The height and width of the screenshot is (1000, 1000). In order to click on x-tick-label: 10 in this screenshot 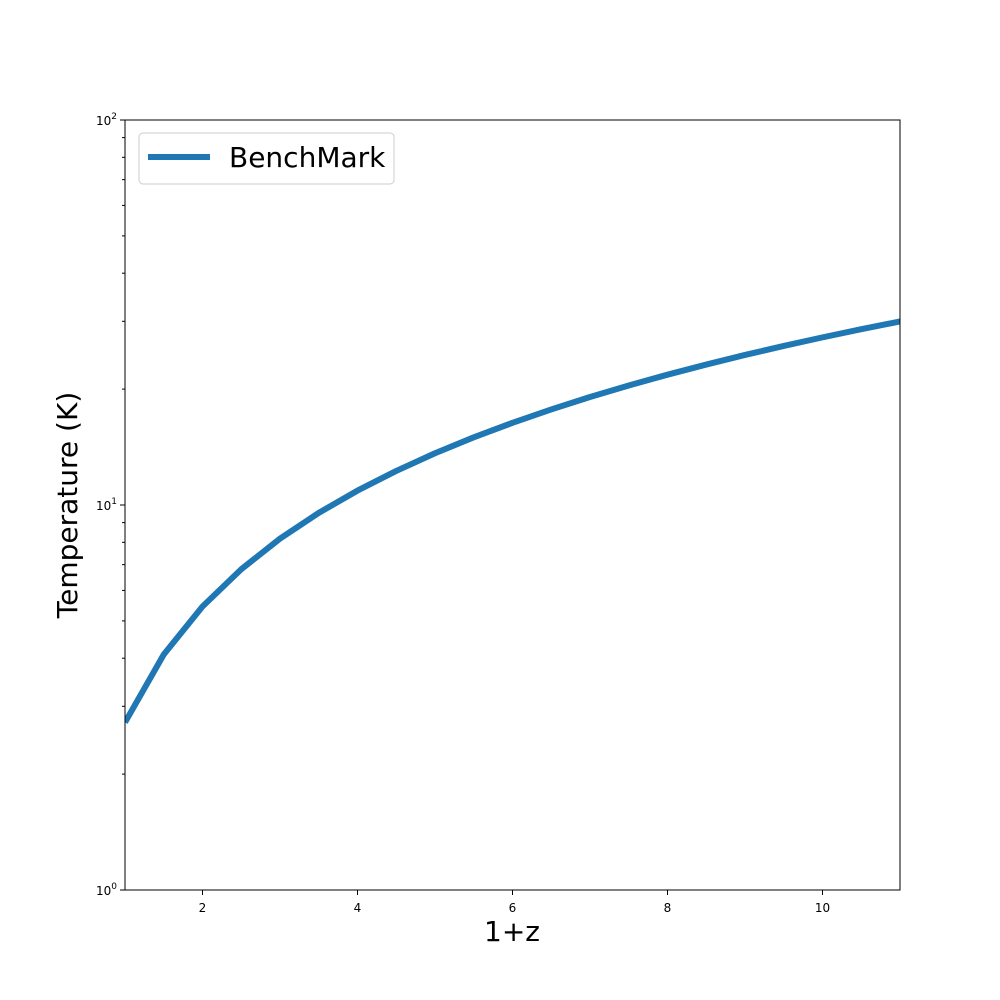, I will do `click(822, 908)`.